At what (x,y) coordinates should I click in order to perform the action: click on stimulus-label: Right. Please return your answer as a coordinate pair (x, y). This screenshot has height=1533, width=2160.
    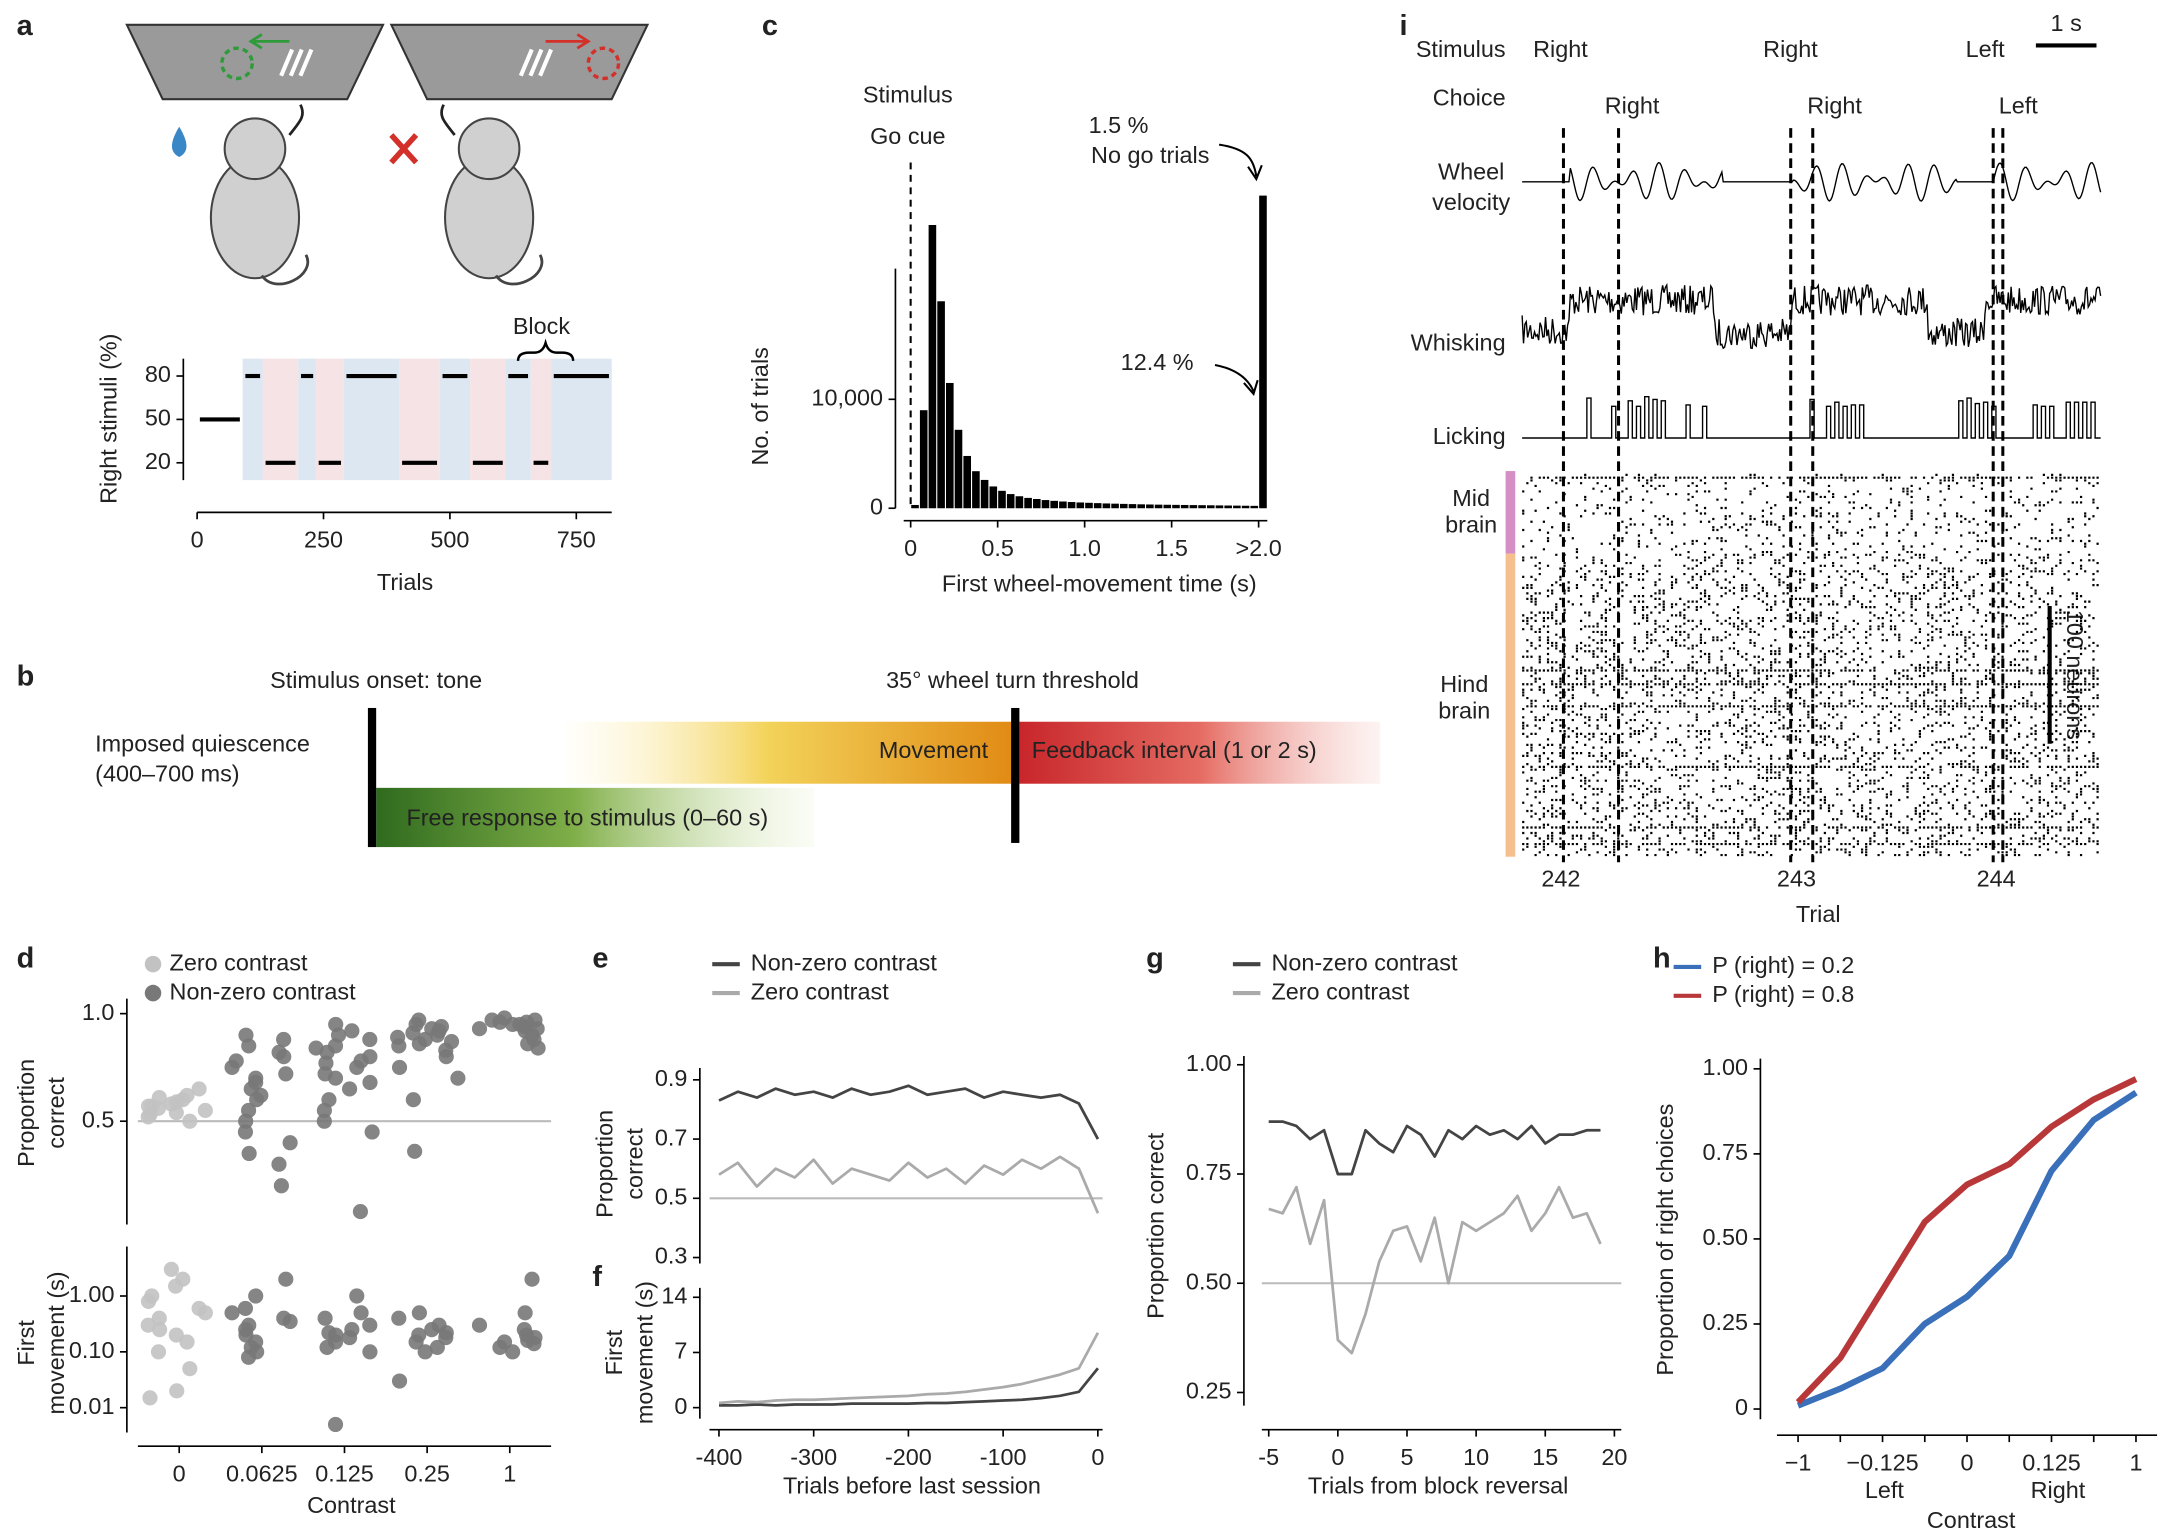
    Looking at the image, I should click on (1790, 49).